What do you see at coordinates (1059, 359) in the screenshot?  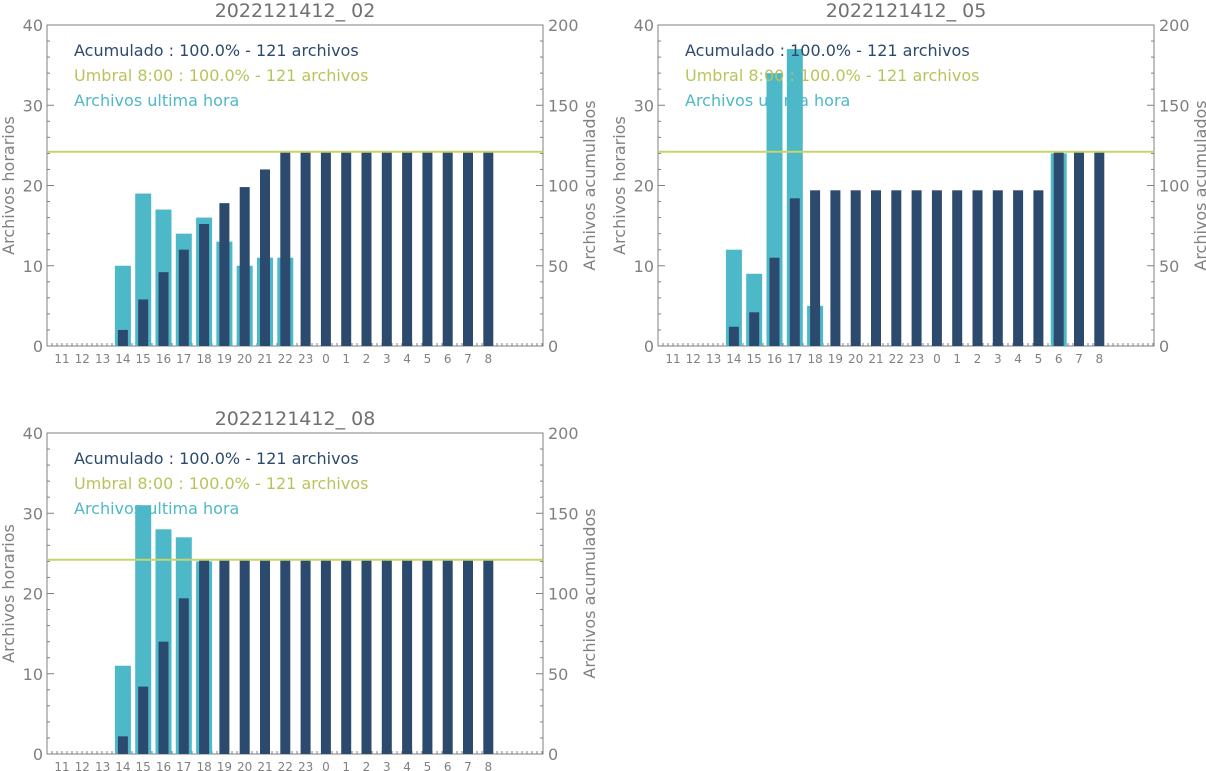 I see `x-tick-label: 6` at bounding box center [1059, 359].